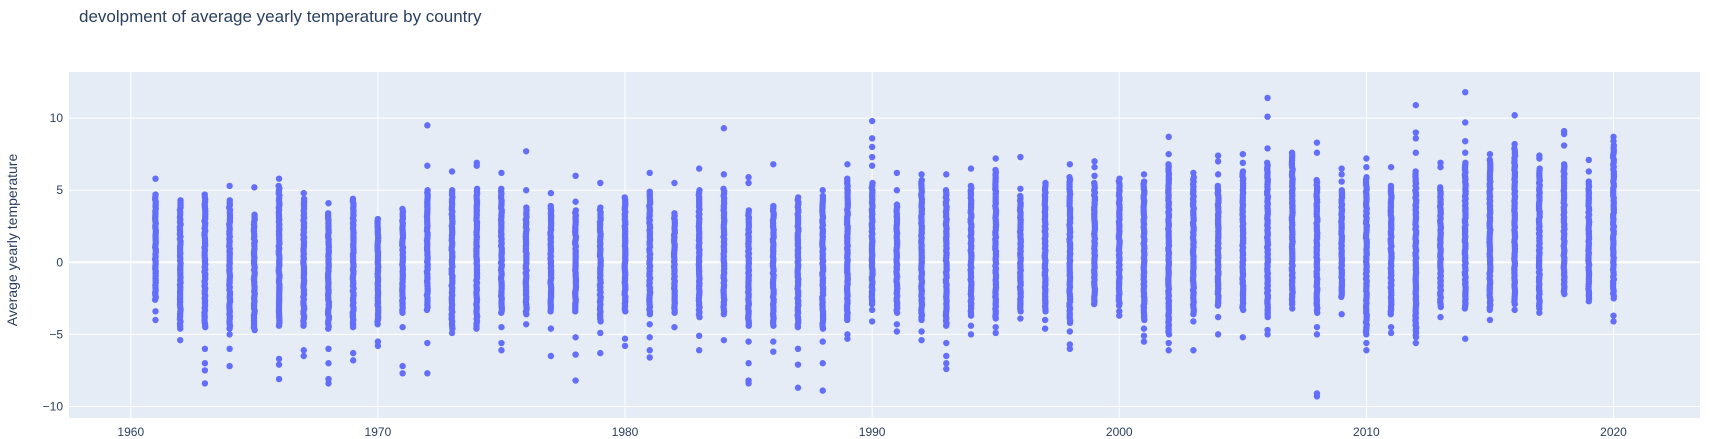 The height and width of the screenshot is (439, 1710). Describe the element at coordinates (1119, 432) in the screenshot. I see `x-tick-label: 2000` at that location.